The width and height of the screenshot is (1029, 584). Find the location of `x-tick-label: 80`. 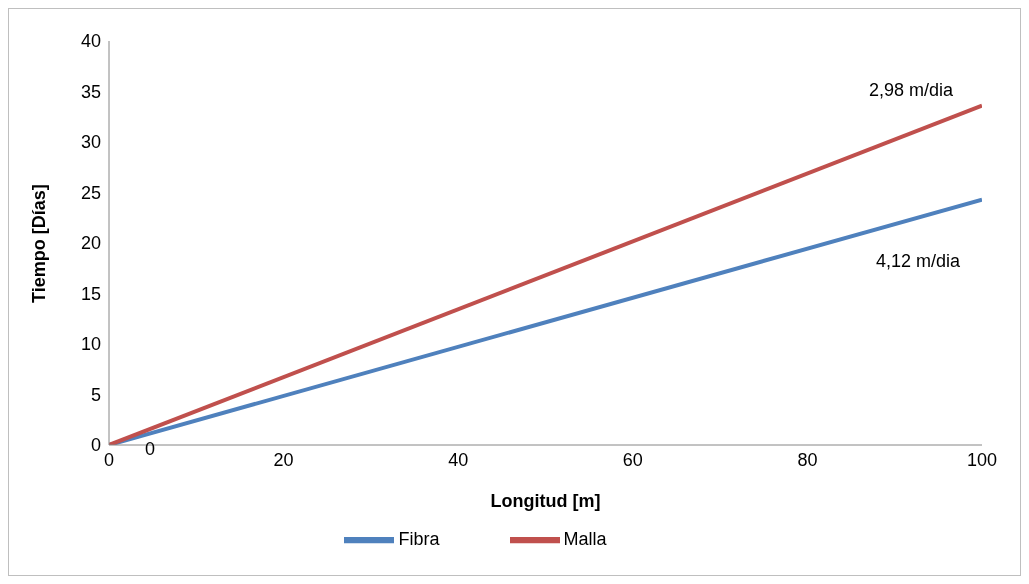

x-tick-label: 80 is located at coordinates (807, 459).